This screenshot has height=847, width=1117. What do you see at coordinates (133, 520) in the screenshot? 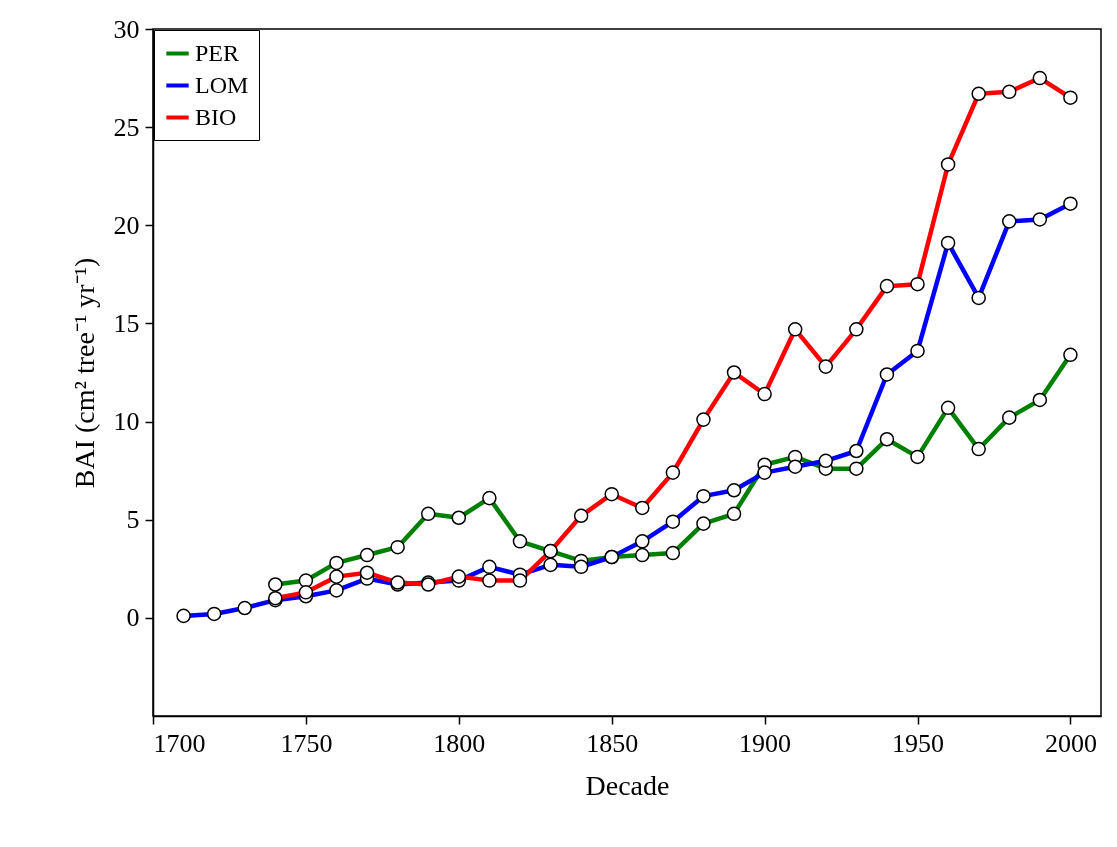
I see `y-tick-label: 5` at bounding box center [133, 520].